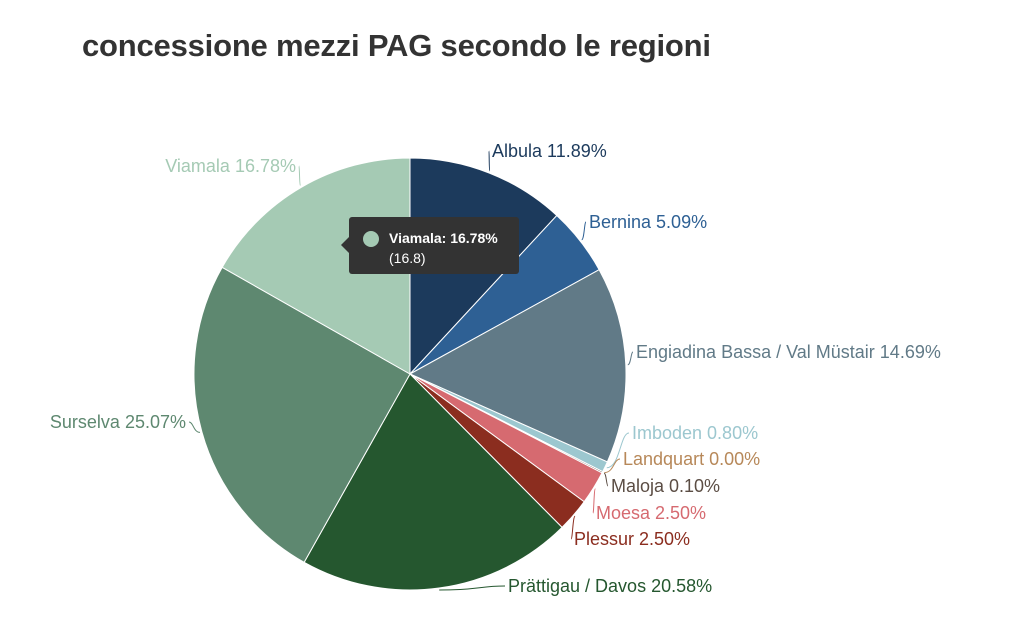 Image resolution: width=1024 pixels, height=640 pixels. What do you see at coordinates (549, 151) in the screenshot?
I see `slice-label: Albula 11.89%` at bounding box center [549, 151].